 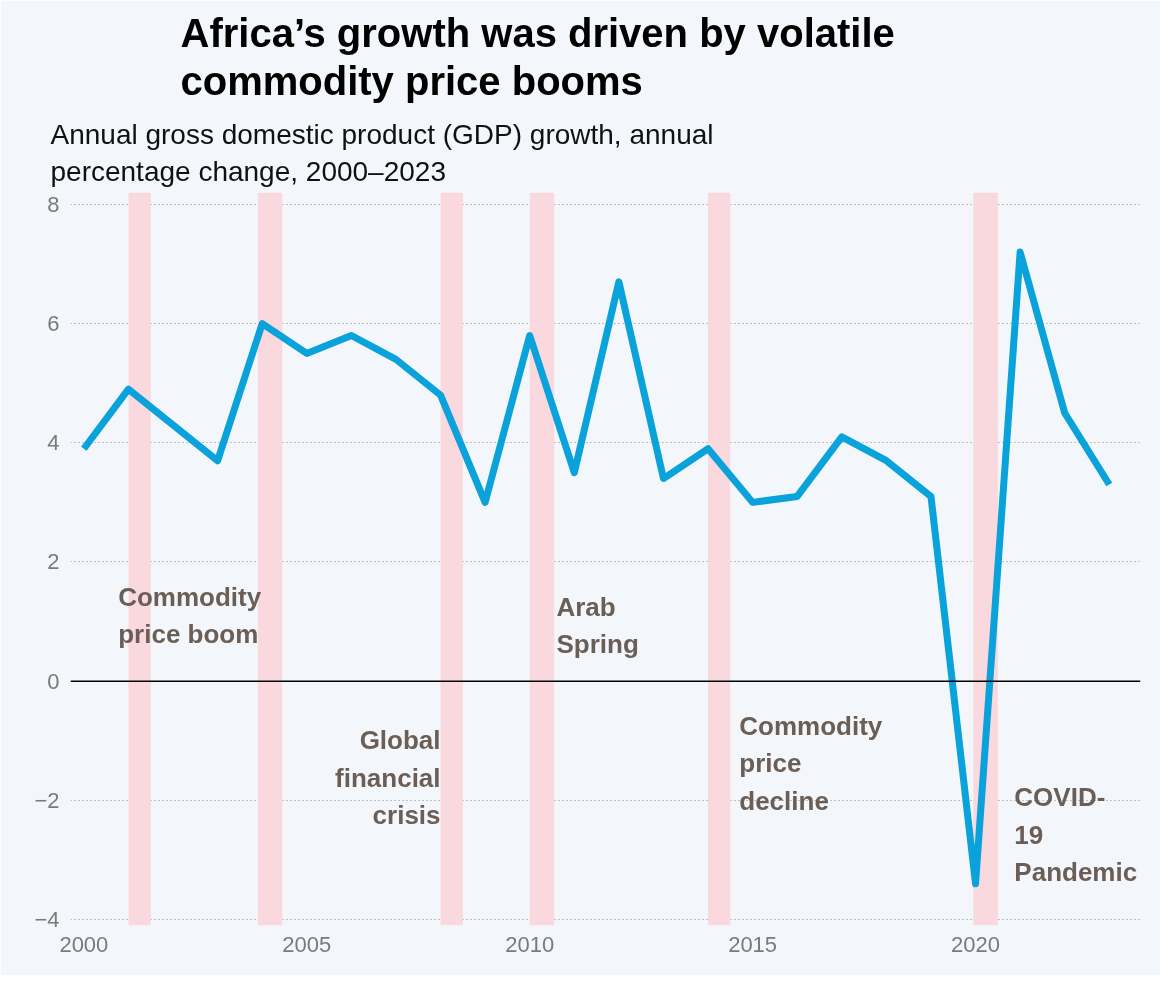 What do you see at coordinates (53, 562) in the screenshot?
I see `y-tick-label: 2` at bounding box center [53, 562].